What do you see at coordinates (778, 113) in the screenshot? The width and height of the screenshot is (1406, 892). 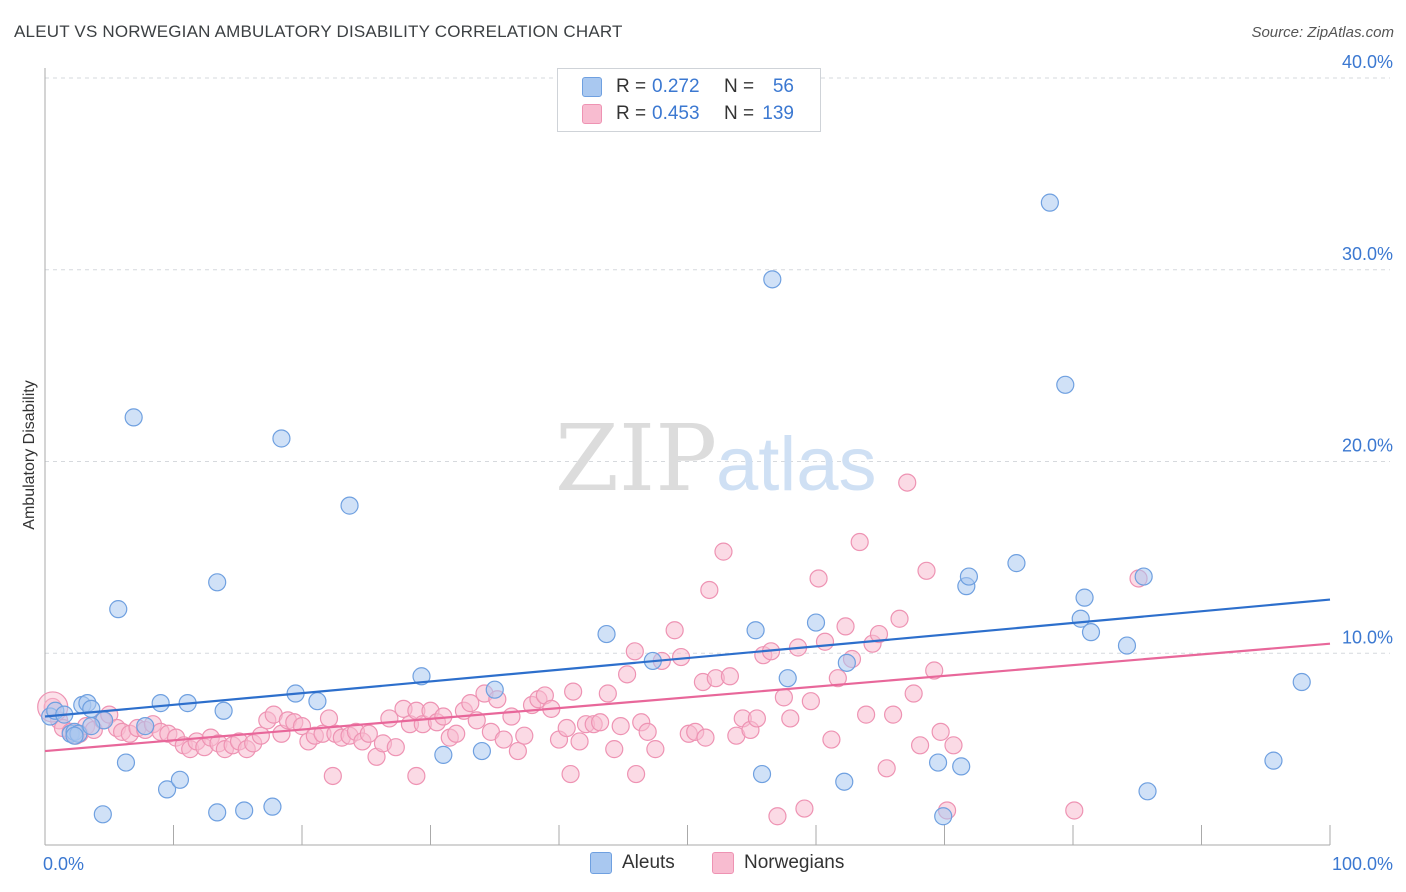 I see `norwegians-n-value: 139` at bounding box center [778, 113].